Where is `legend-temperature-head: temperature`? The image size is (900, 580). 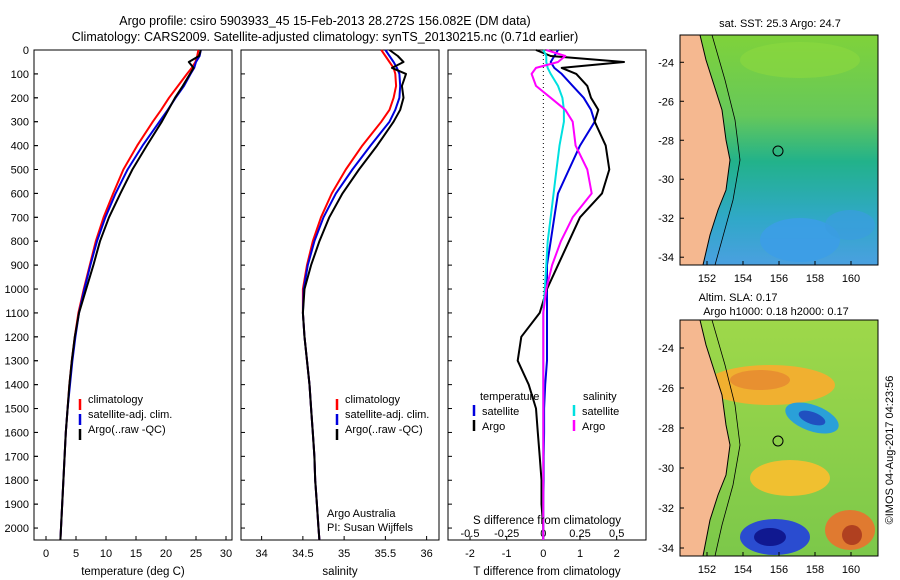
legend-temperature-head: temperature is located at coordinates (509, 397).